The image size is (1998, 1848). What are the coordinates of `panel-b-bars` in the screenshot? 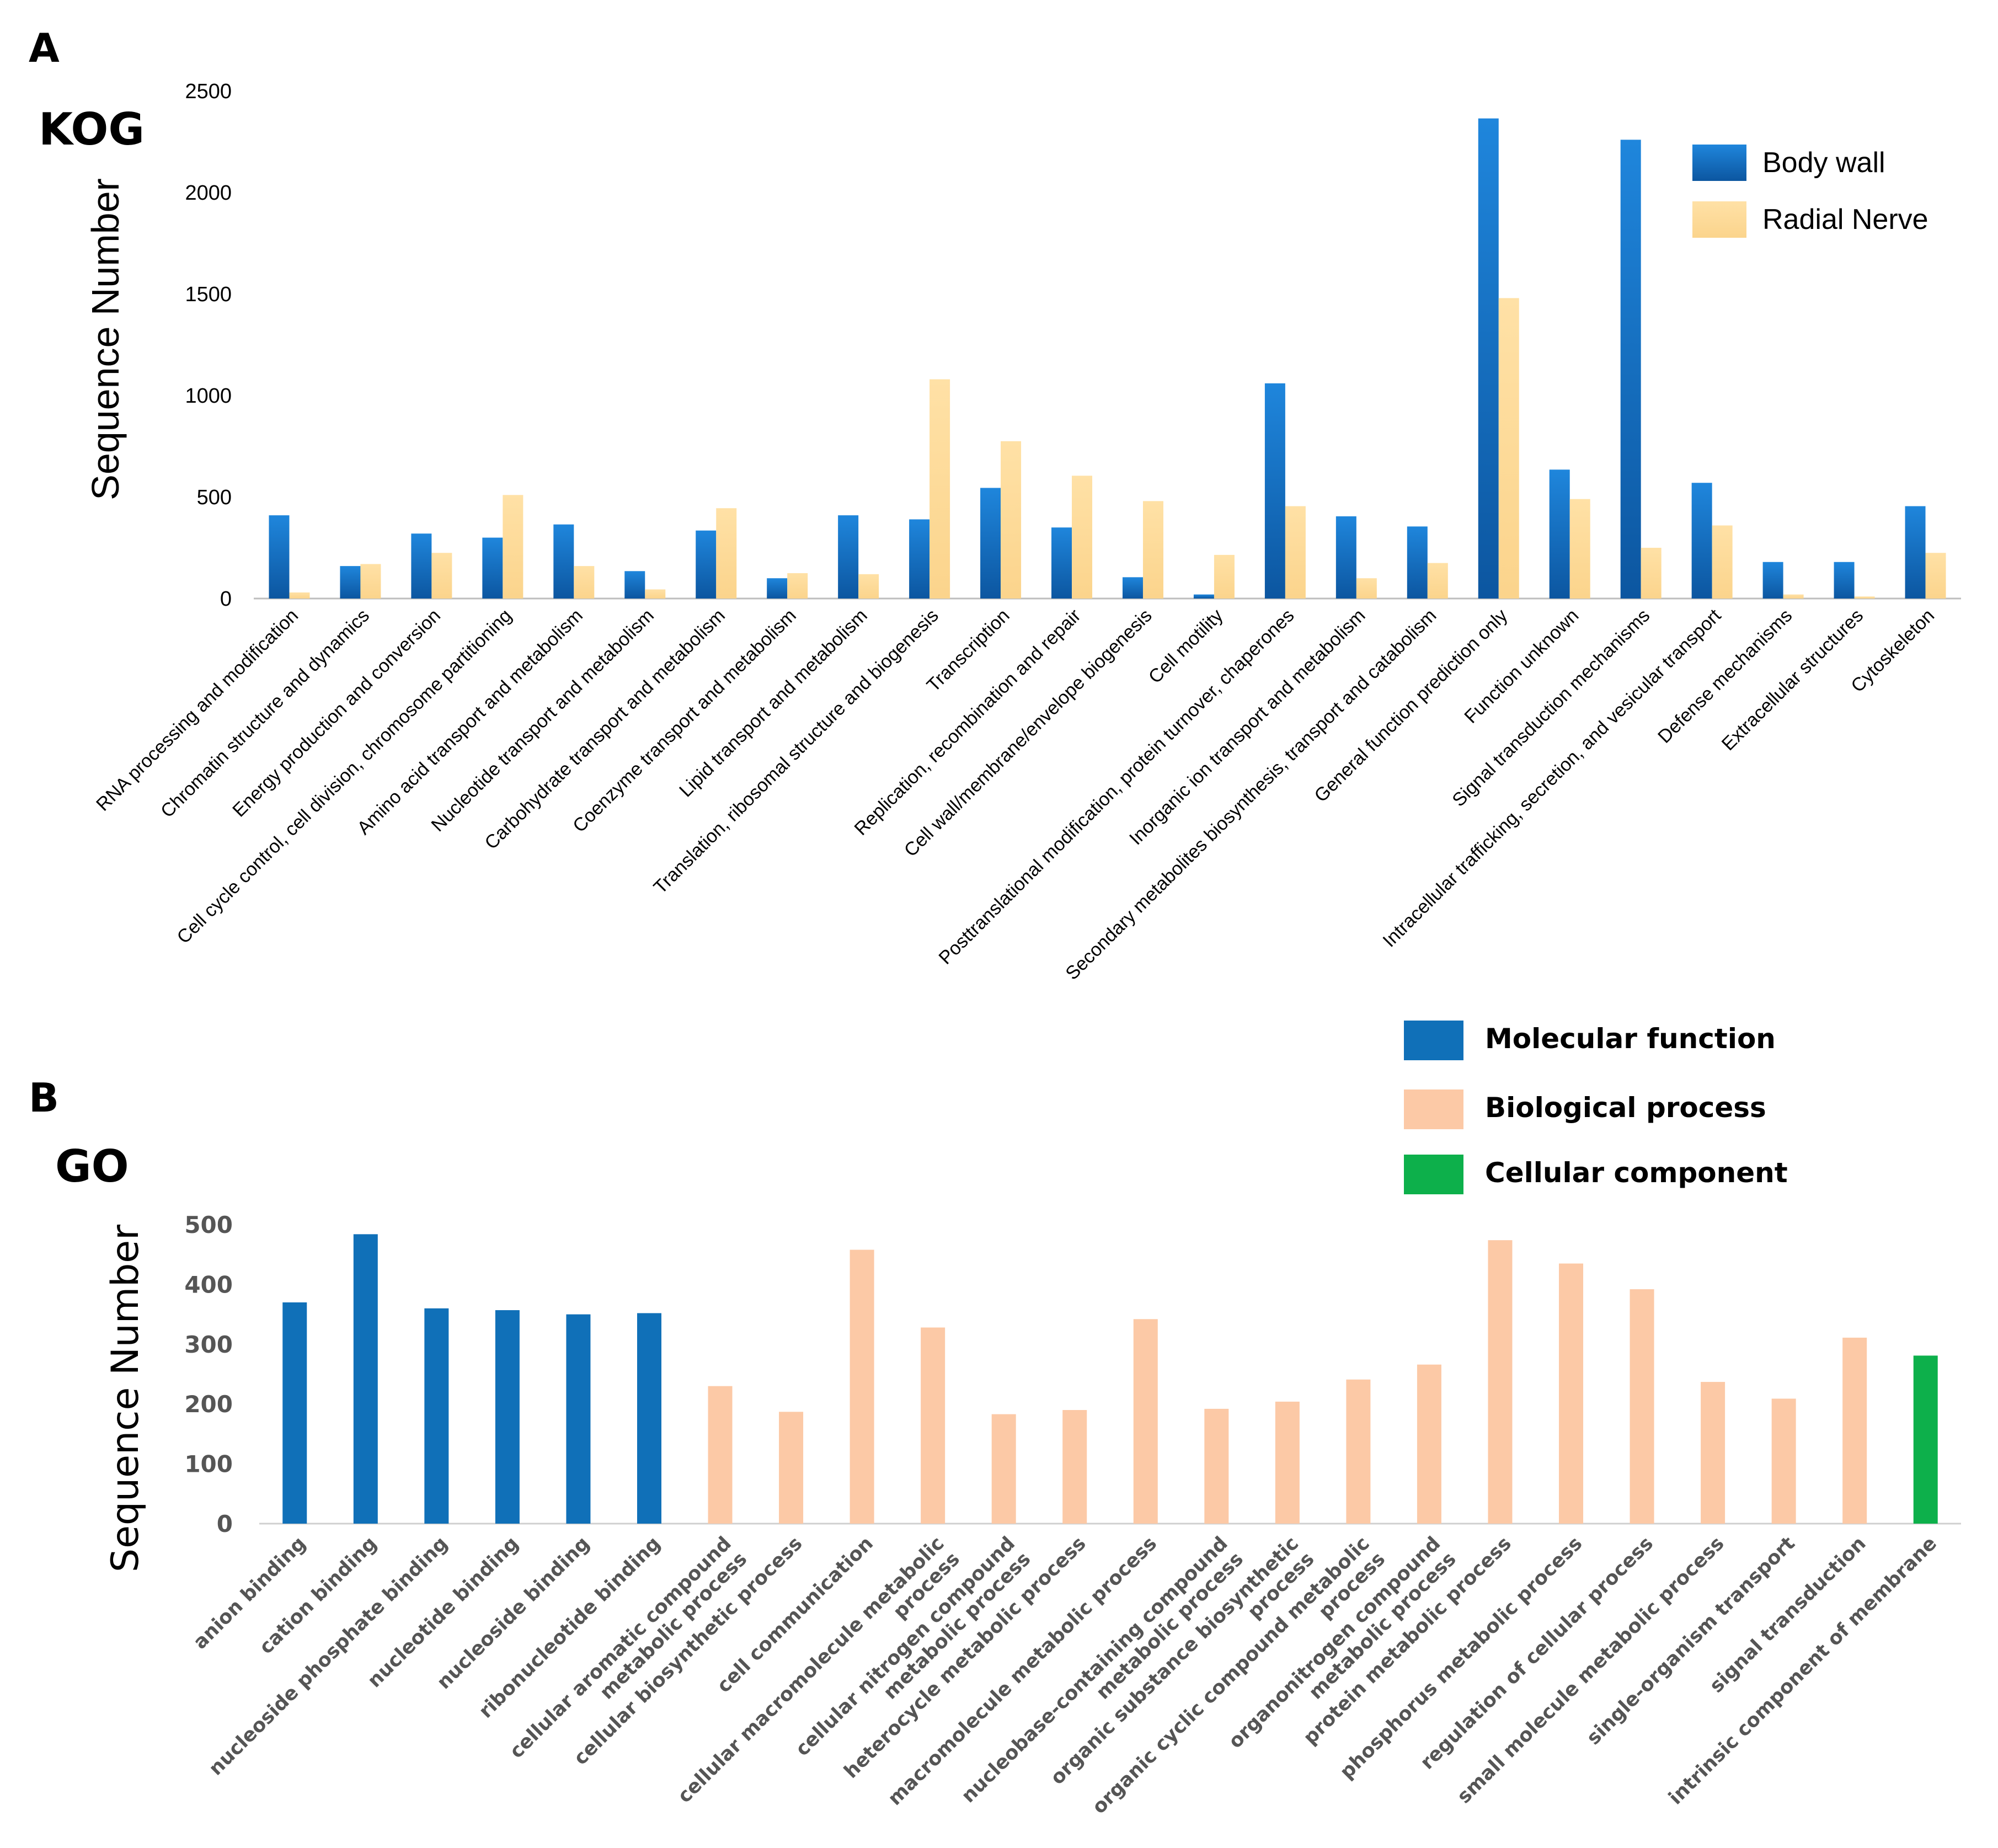 It's located at (1110, 1379).